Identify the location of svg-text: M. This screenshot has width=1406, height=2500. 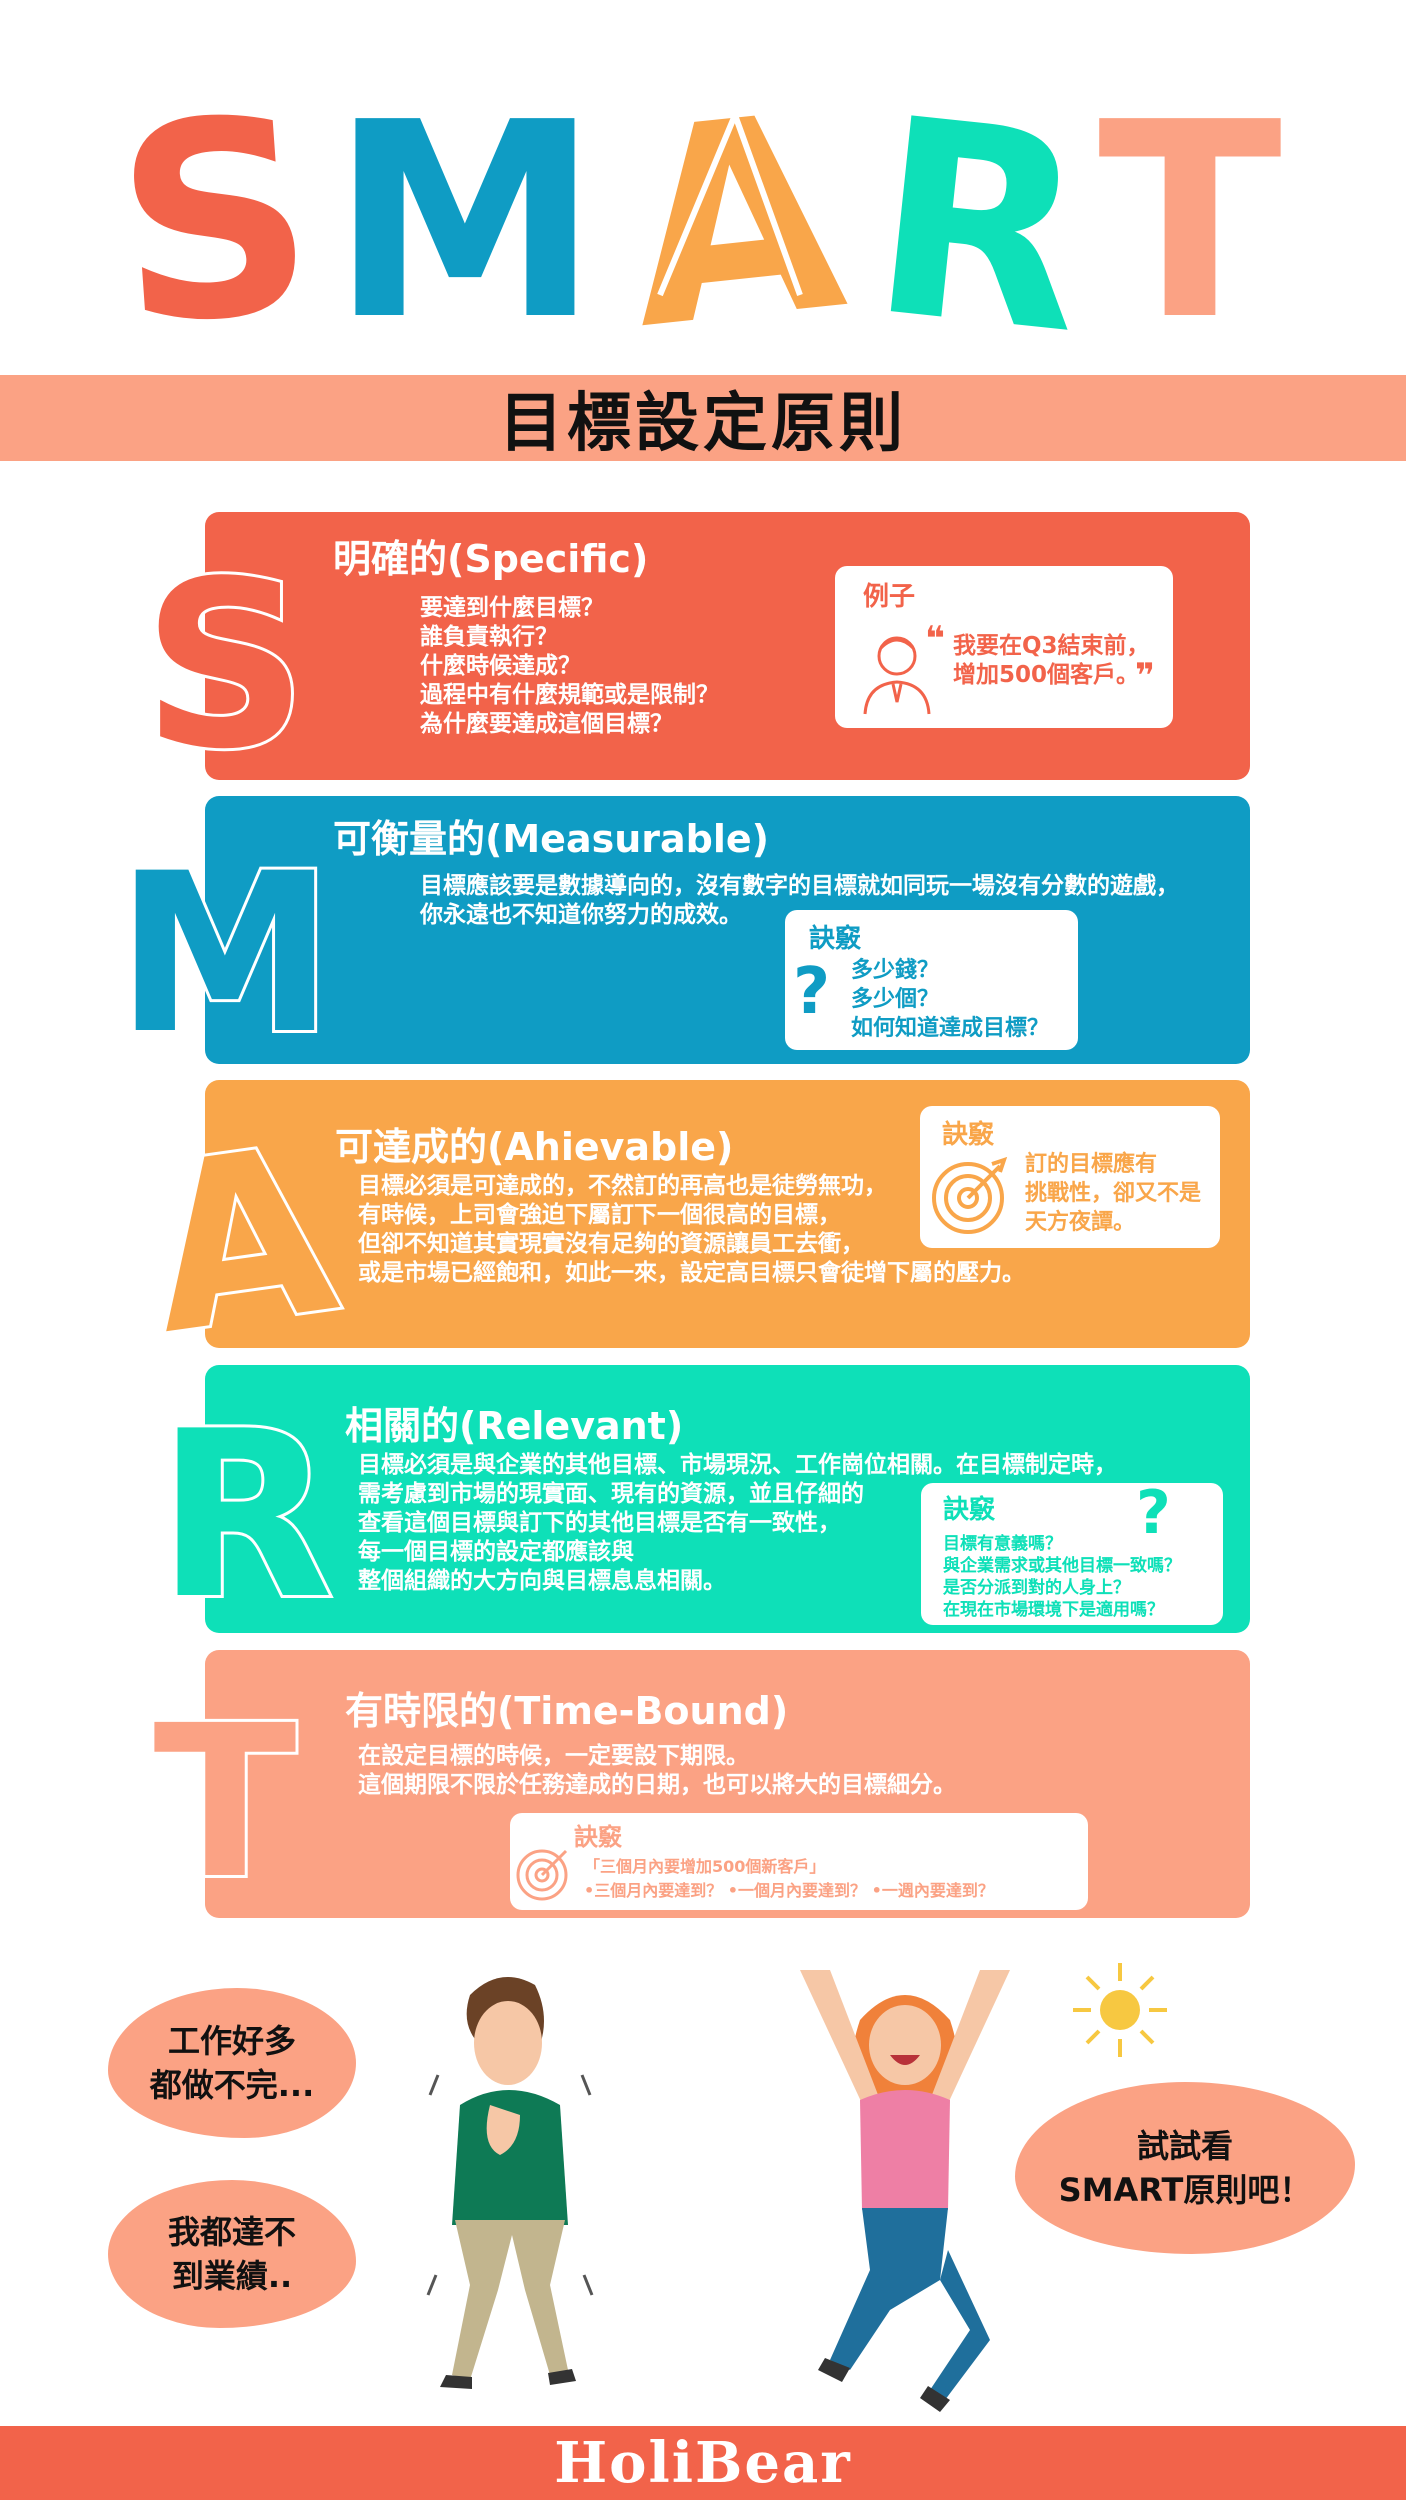
(225, 945).